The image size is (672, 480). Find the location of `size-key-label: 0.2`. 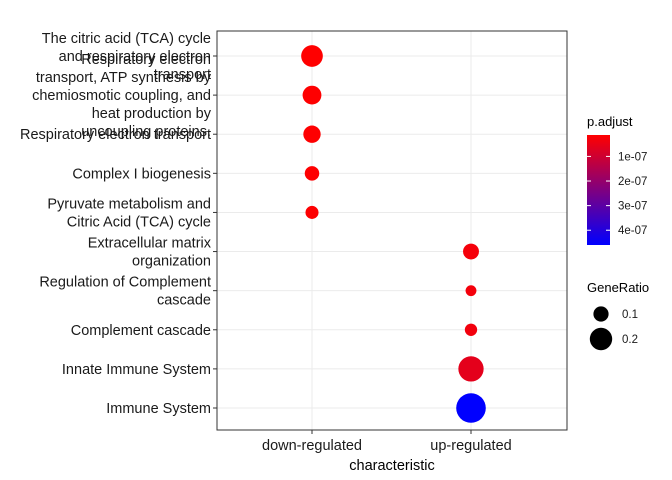

size-key-label: 0.2 is located at coordinates (630, 340).